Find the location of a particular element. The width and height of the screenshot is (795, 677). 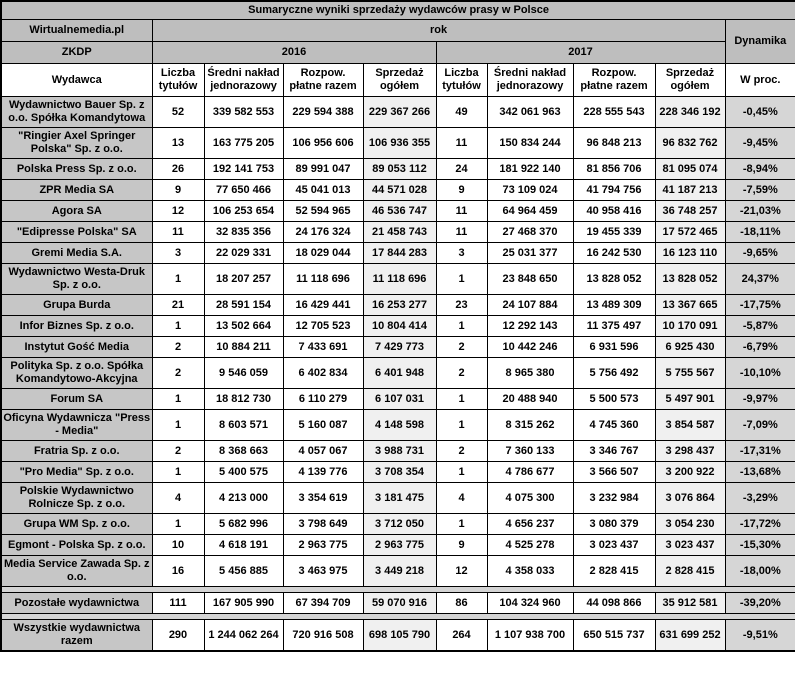

count-2017-cell: 86 is located at coordinates (461, 603).